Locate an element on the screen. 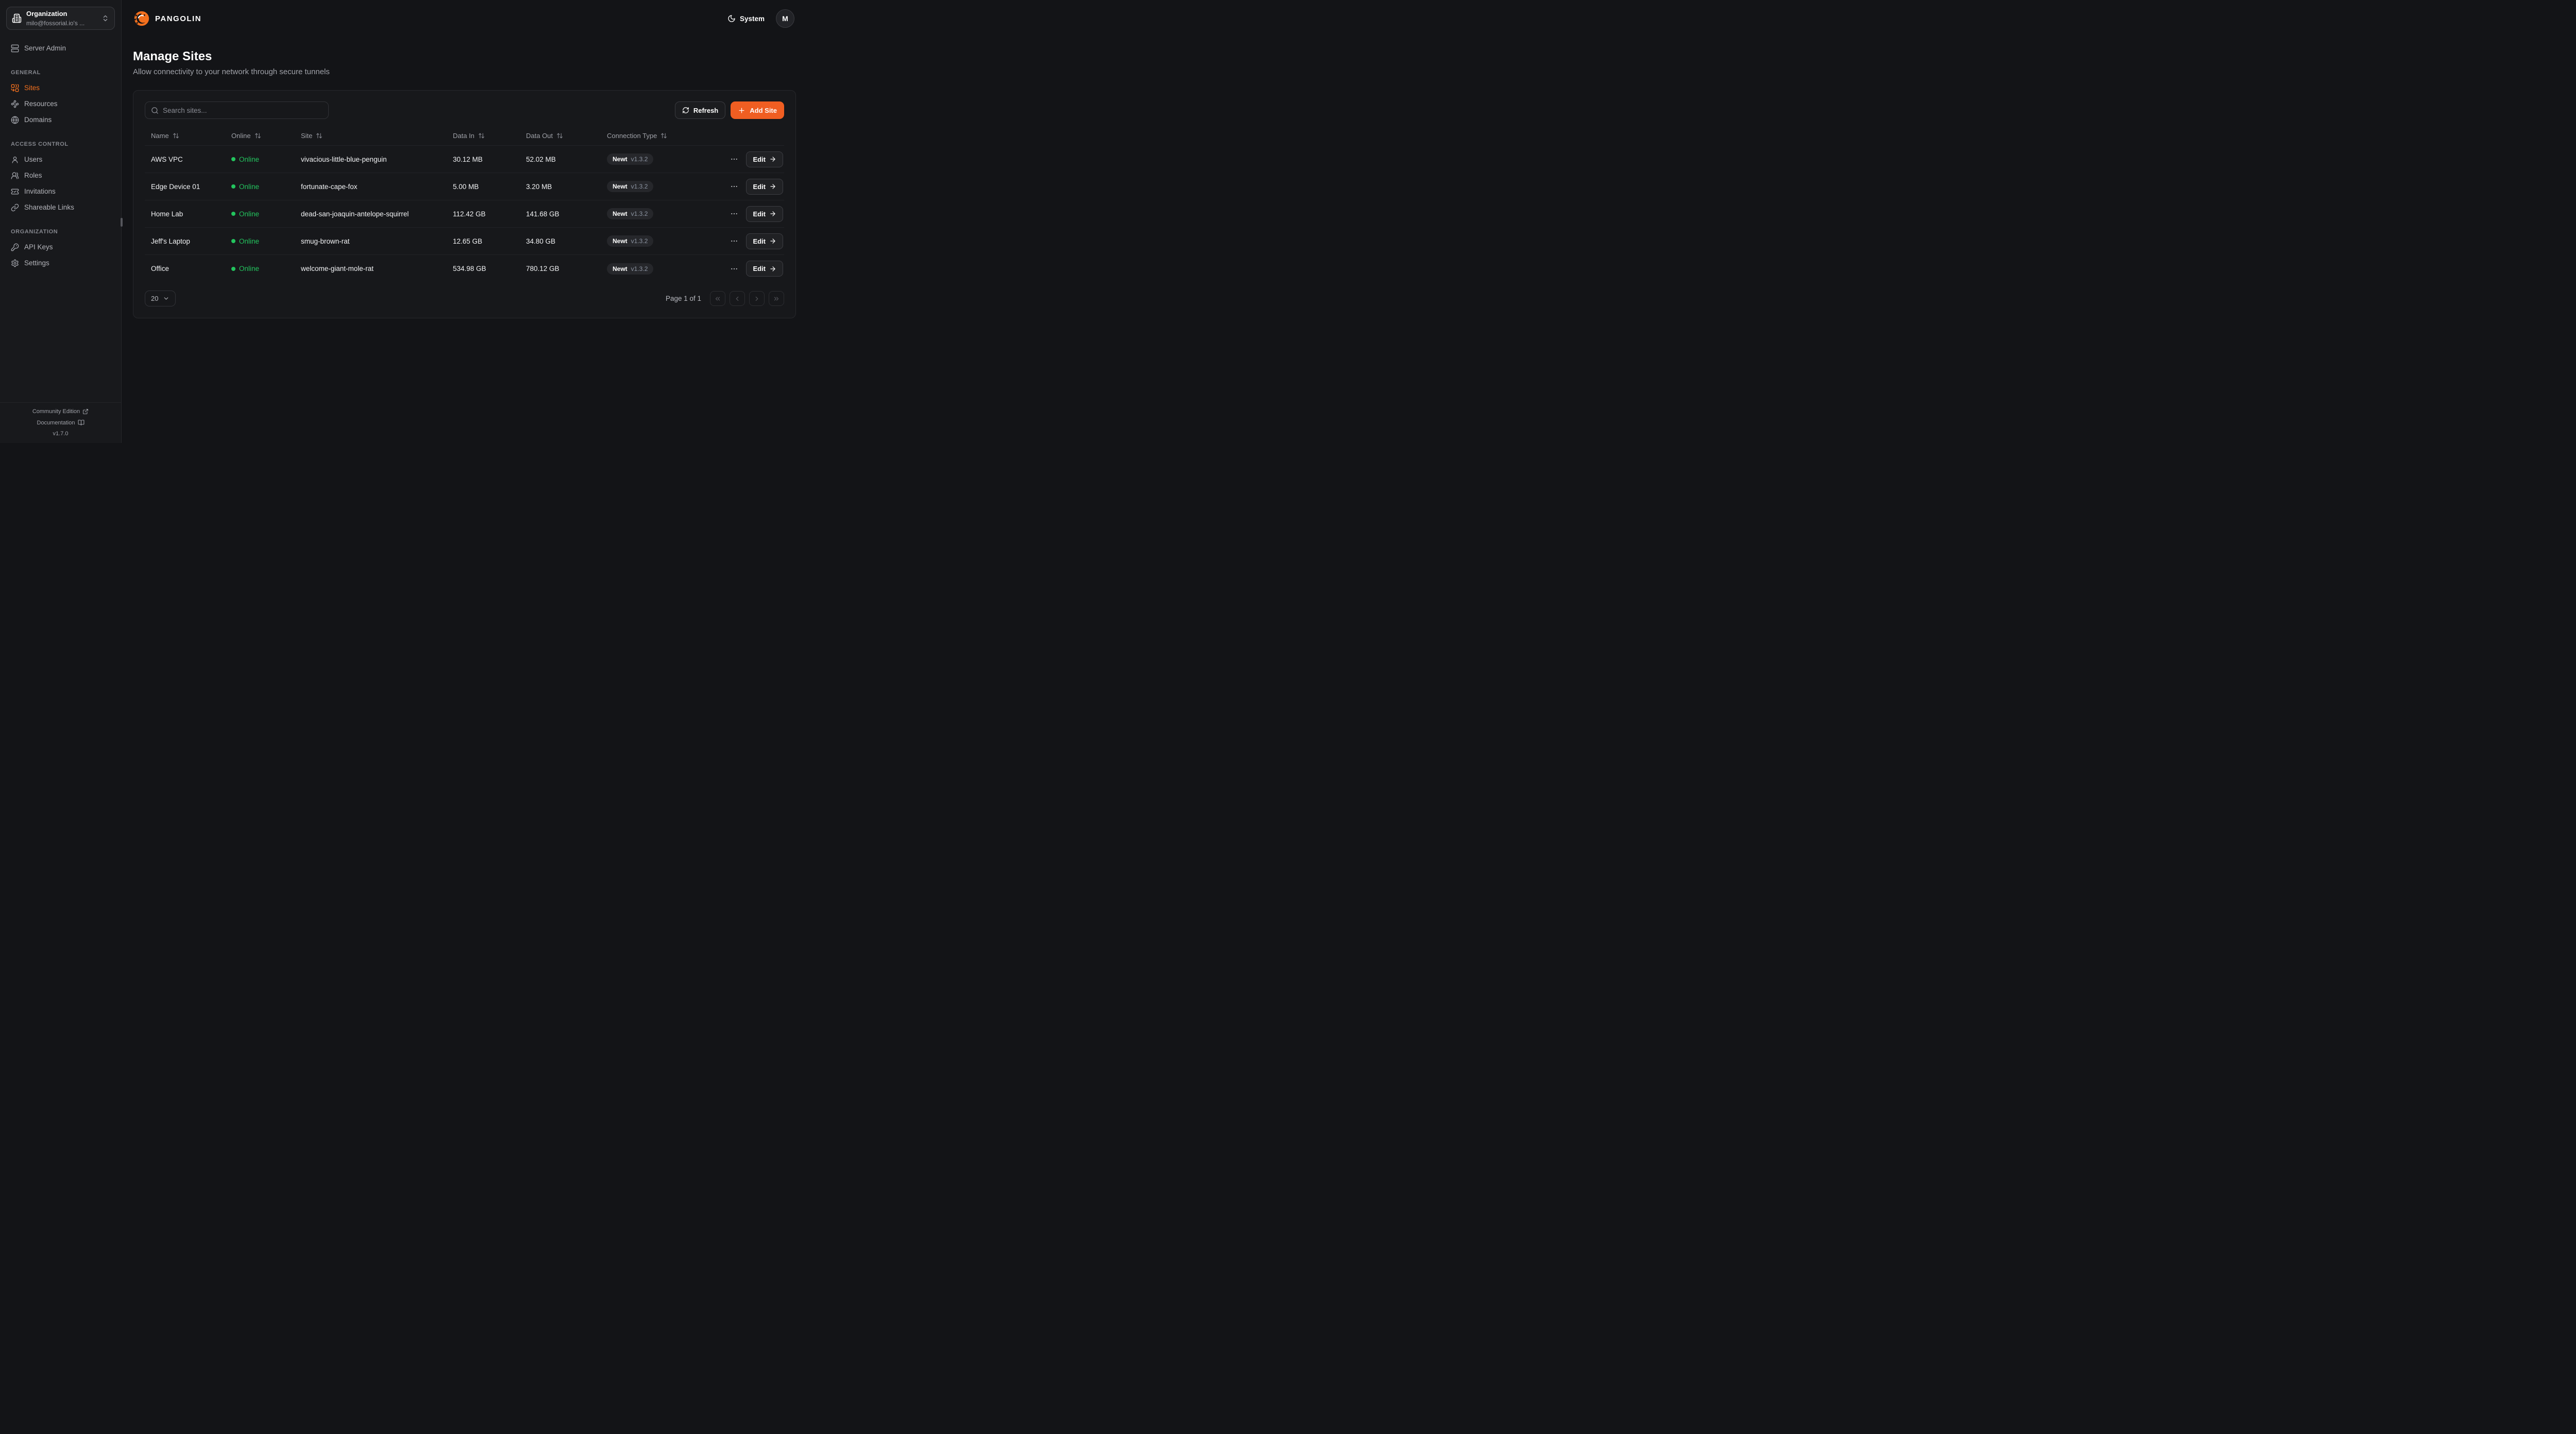 Image resolution: width=2576 pixels, height=1434 pixels. column-header-connection-type: Connection Type is located at coordinates (650, 136).